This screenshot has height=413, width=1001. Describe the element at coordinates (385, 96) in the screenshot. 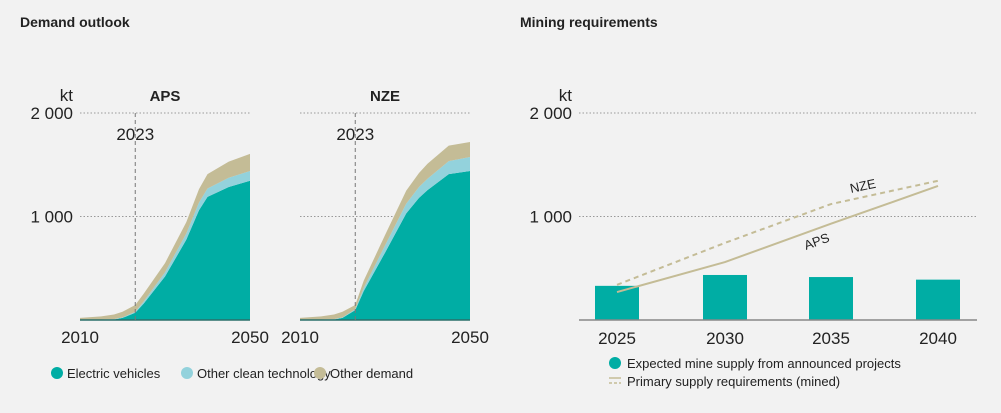

I see `panel-title-NZE: NZE` at that location.